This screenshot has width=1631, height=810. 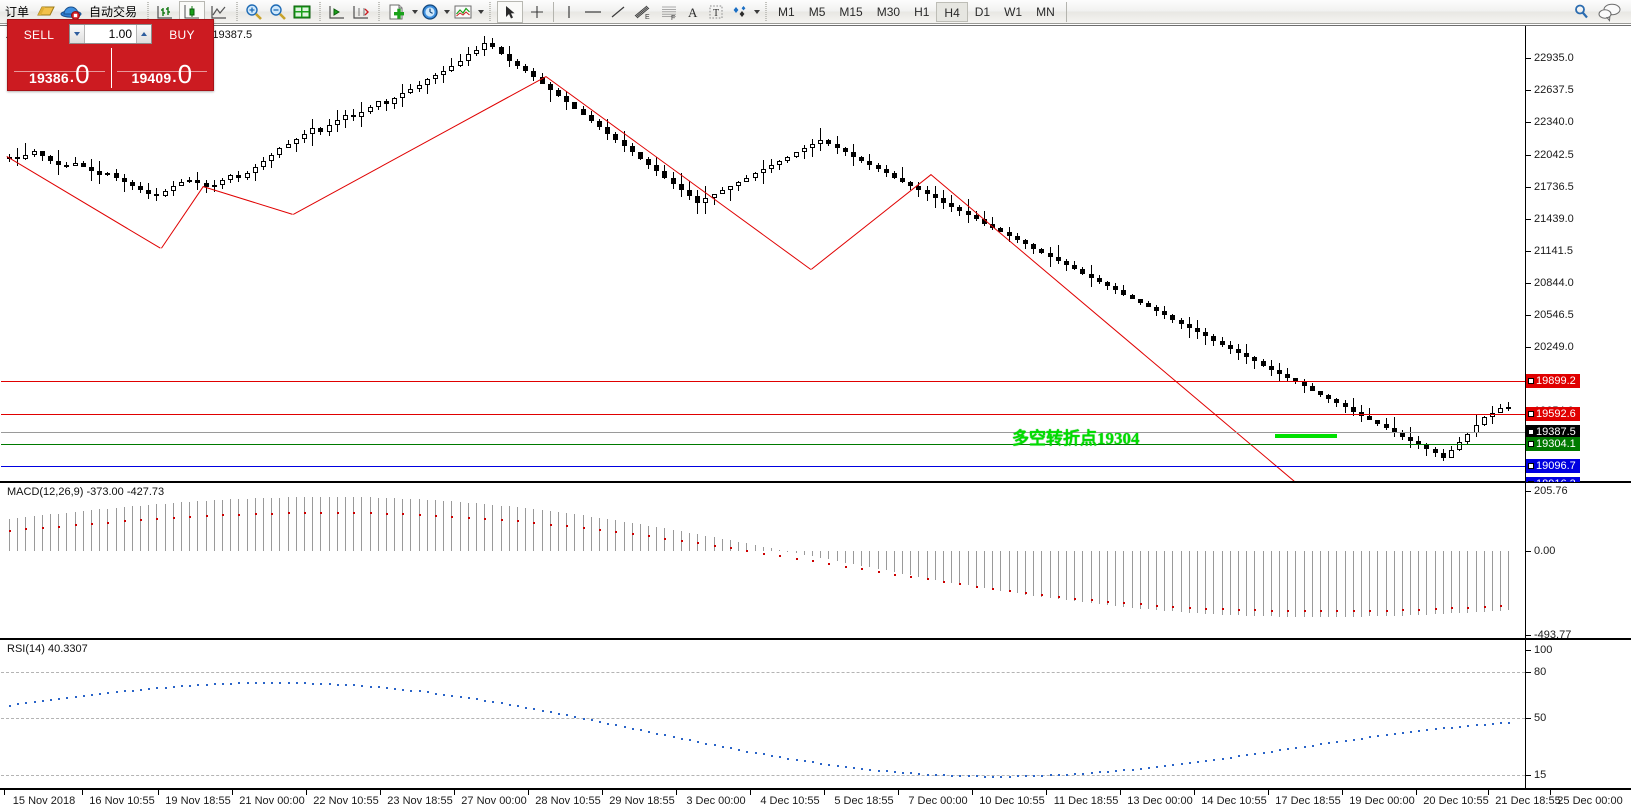 What do you see at coordinates (1553, 444) in the screenshot?
I see `price-level-tag: 19304.1` at bounding box center [1553, 444].